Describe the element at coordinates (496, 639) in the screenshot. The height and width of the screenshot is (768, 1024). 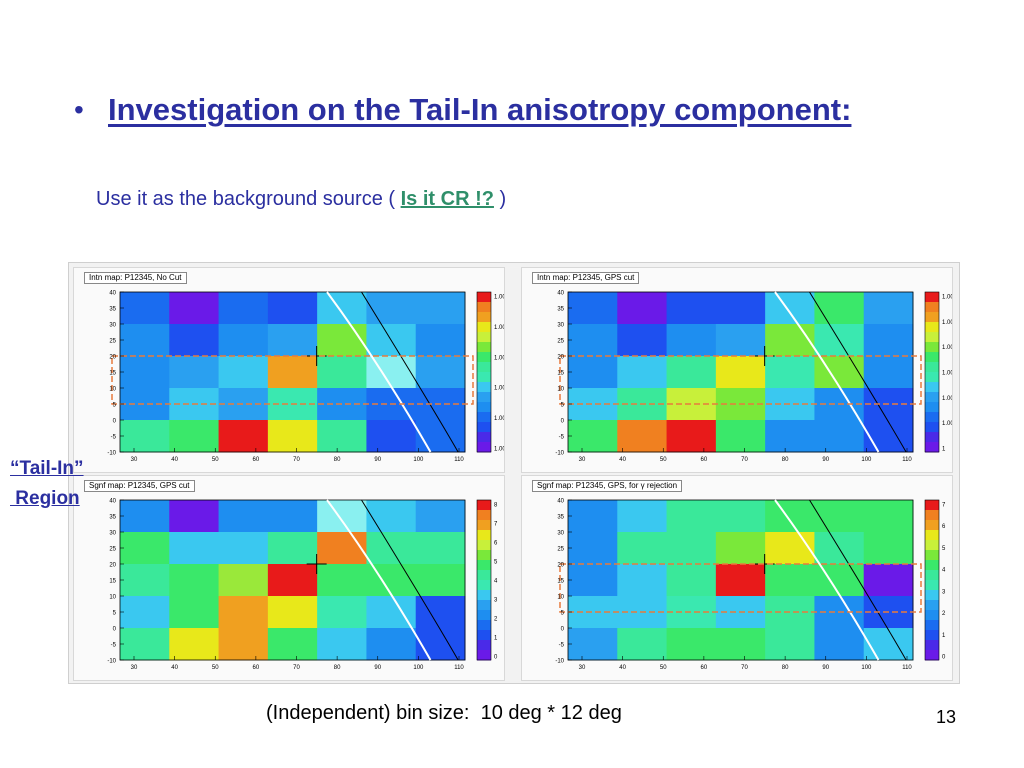
I see `colorbar-tick-label: 1` at that location.